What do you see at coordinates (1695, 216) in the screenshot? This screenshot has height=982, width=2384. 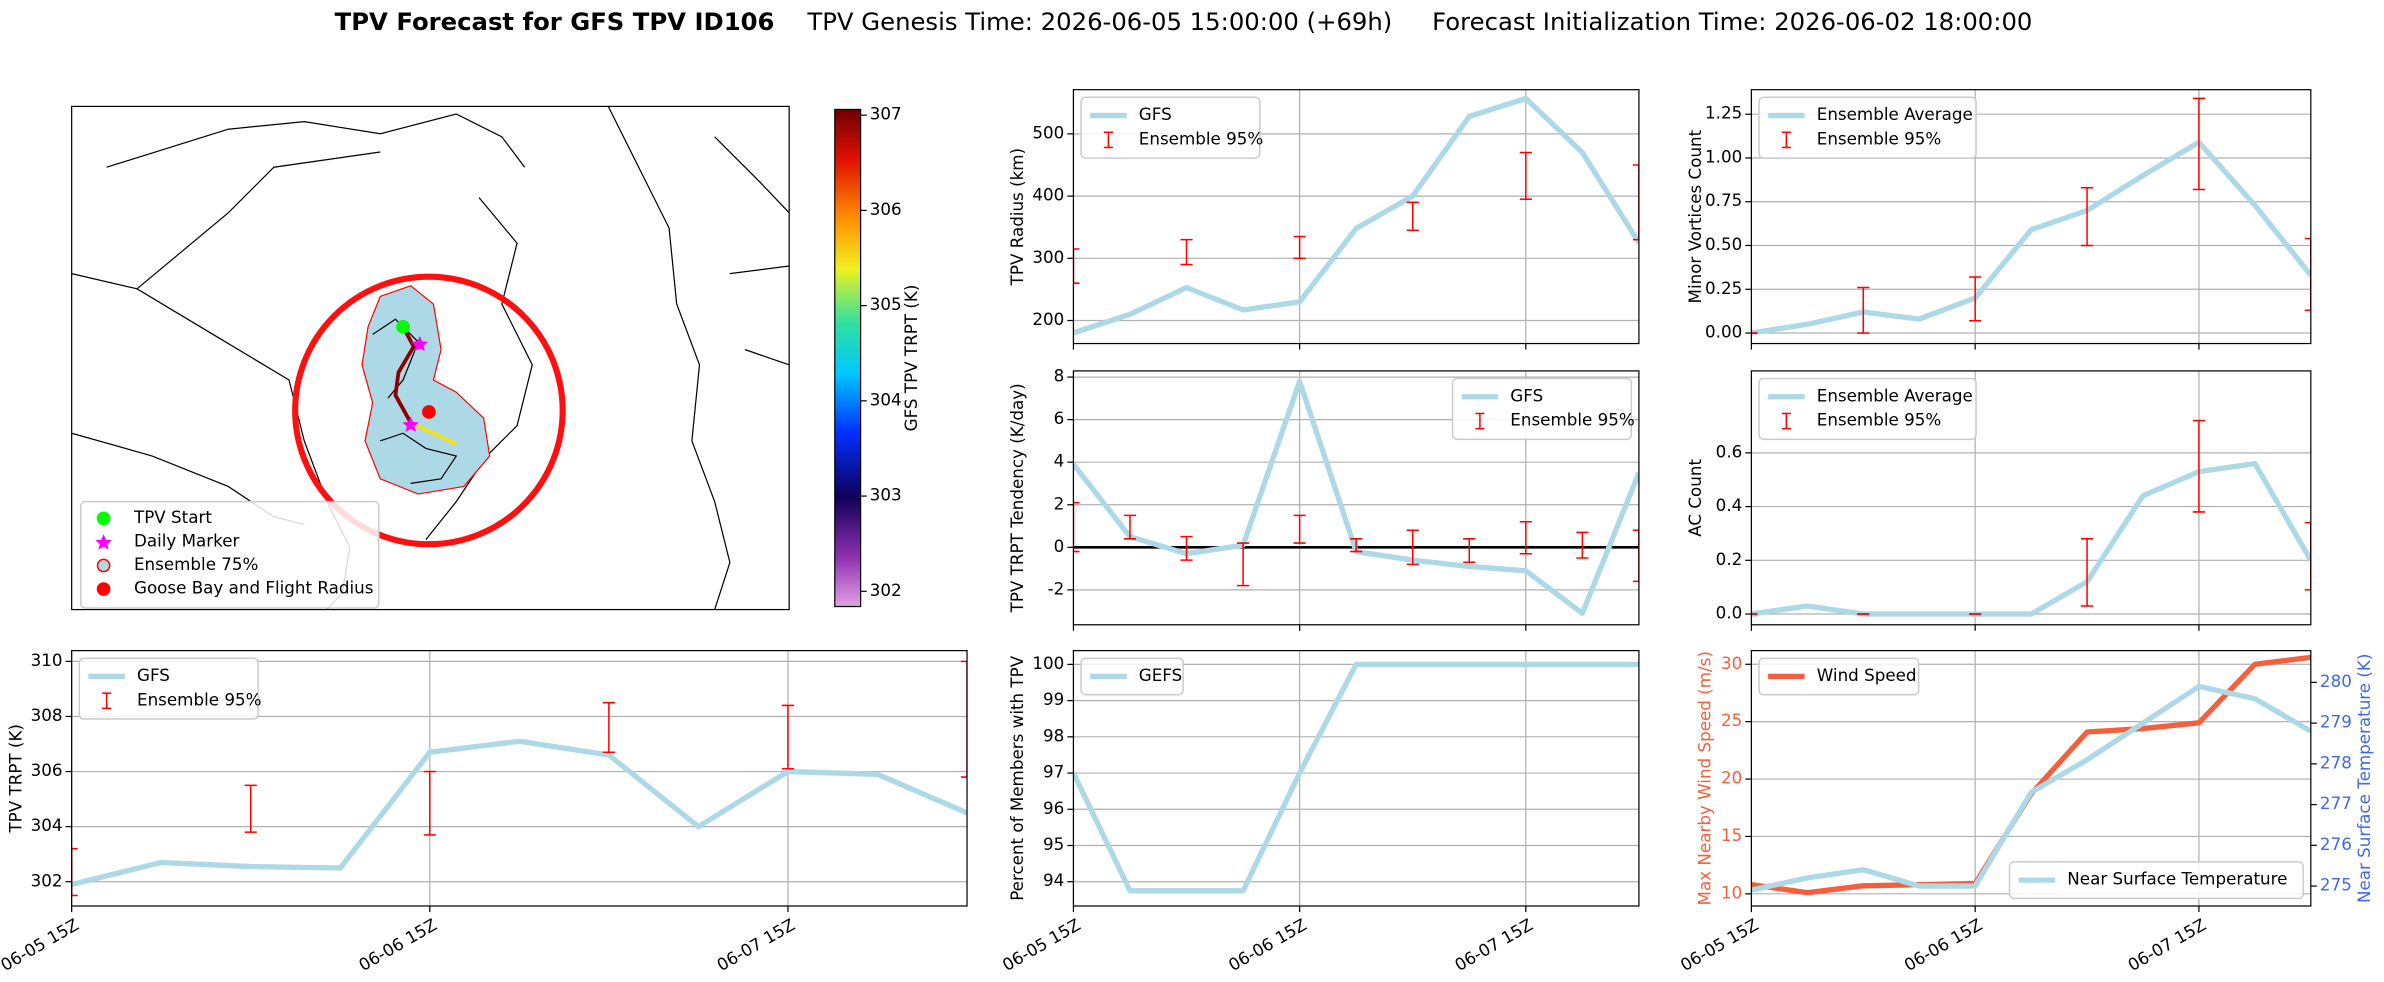 I see `y-axis-label: Minor Vortices Count` at bounding box center [1695, 216].